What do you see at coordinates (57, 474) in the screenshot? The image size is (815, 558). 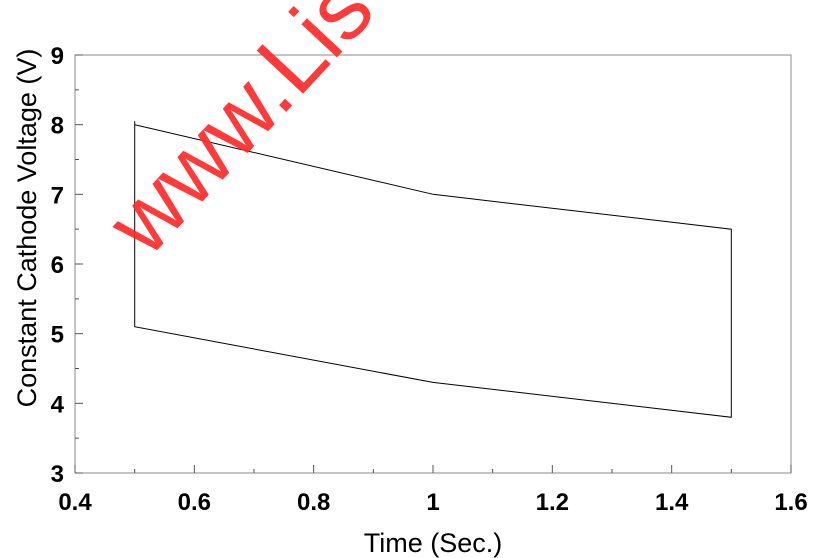 I see `y-tick-label: 3` at bounding box center [57, 474].